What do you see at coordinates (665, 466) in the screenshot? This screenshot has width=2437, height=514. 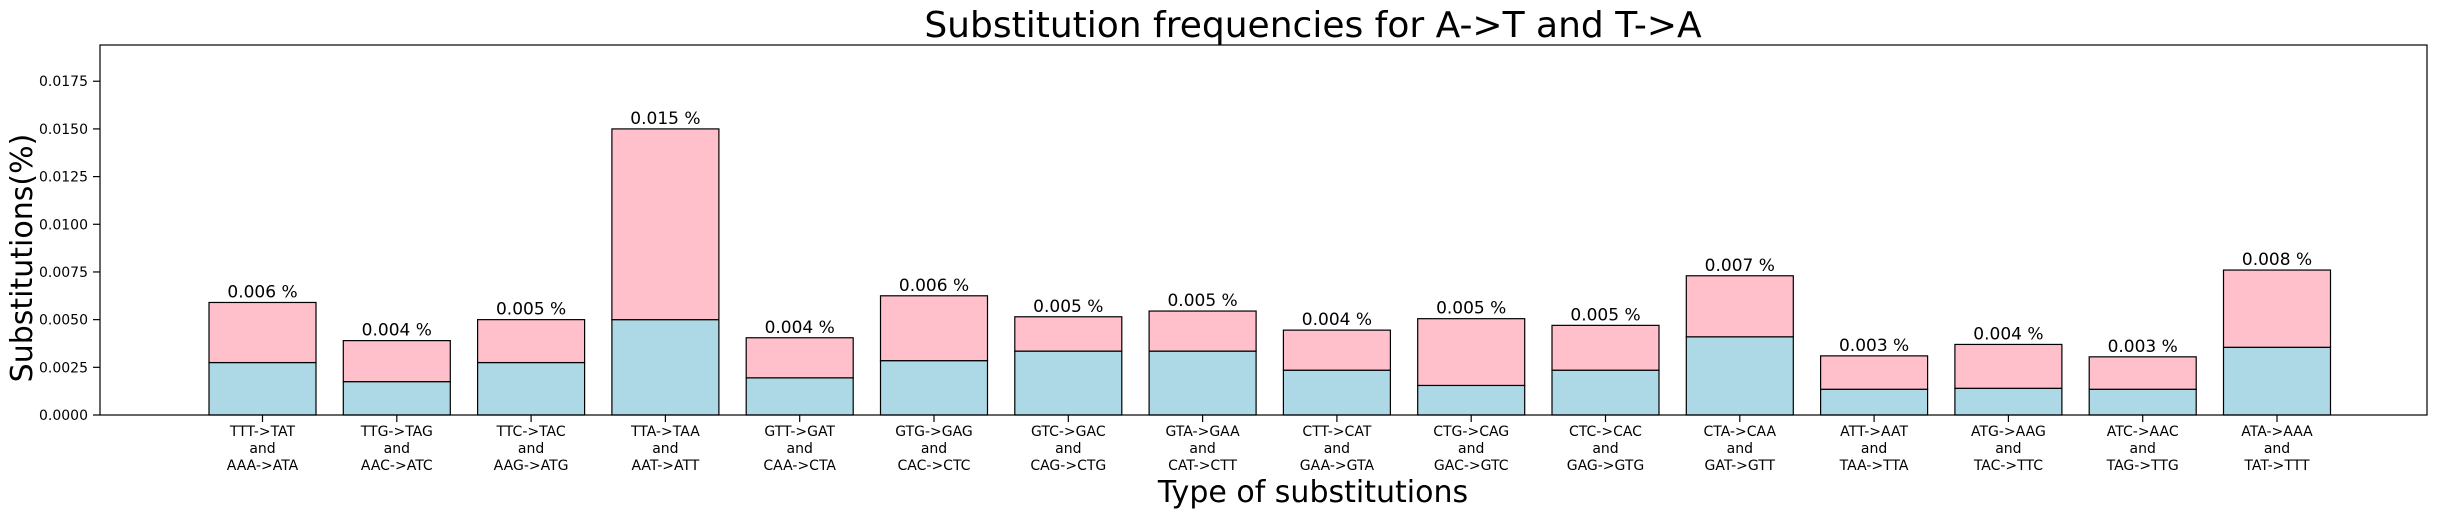 I see `x-tick-label: AAT->ATT` at bounding box center [665, 466].